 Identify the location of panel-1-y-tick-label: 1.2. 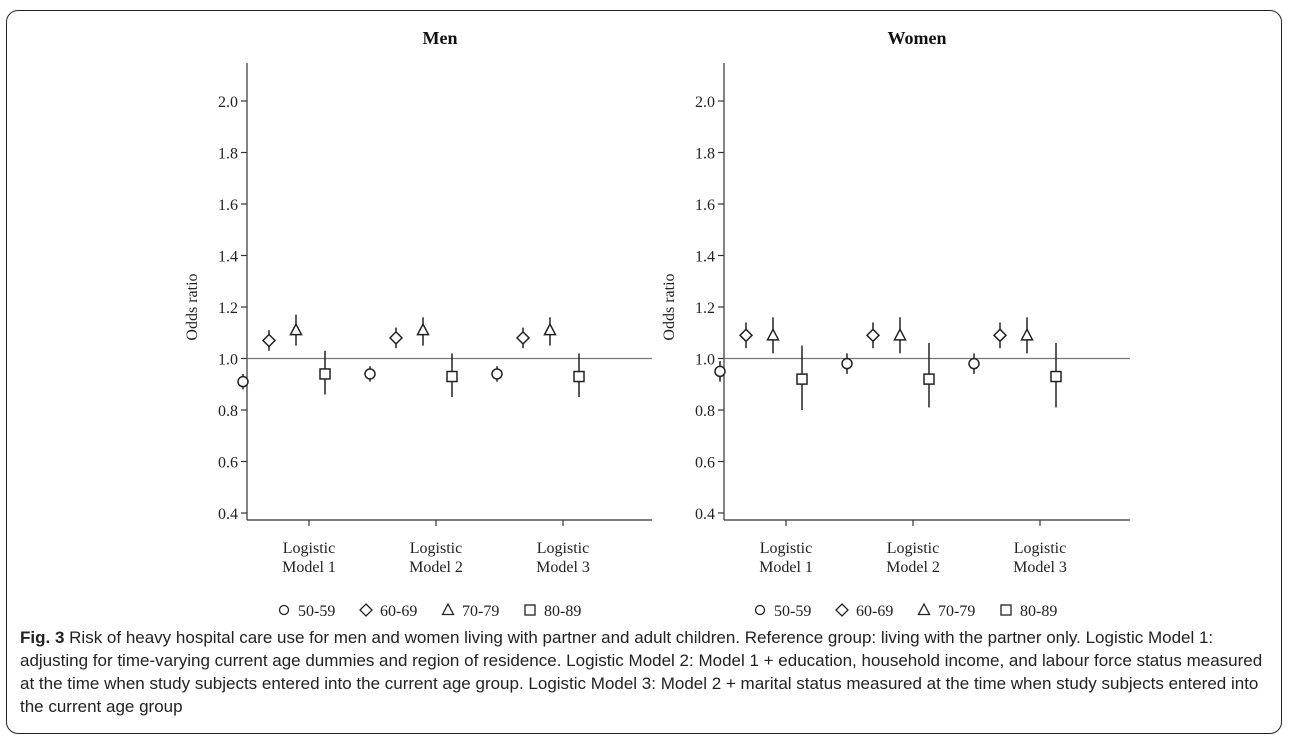
(228, 308).